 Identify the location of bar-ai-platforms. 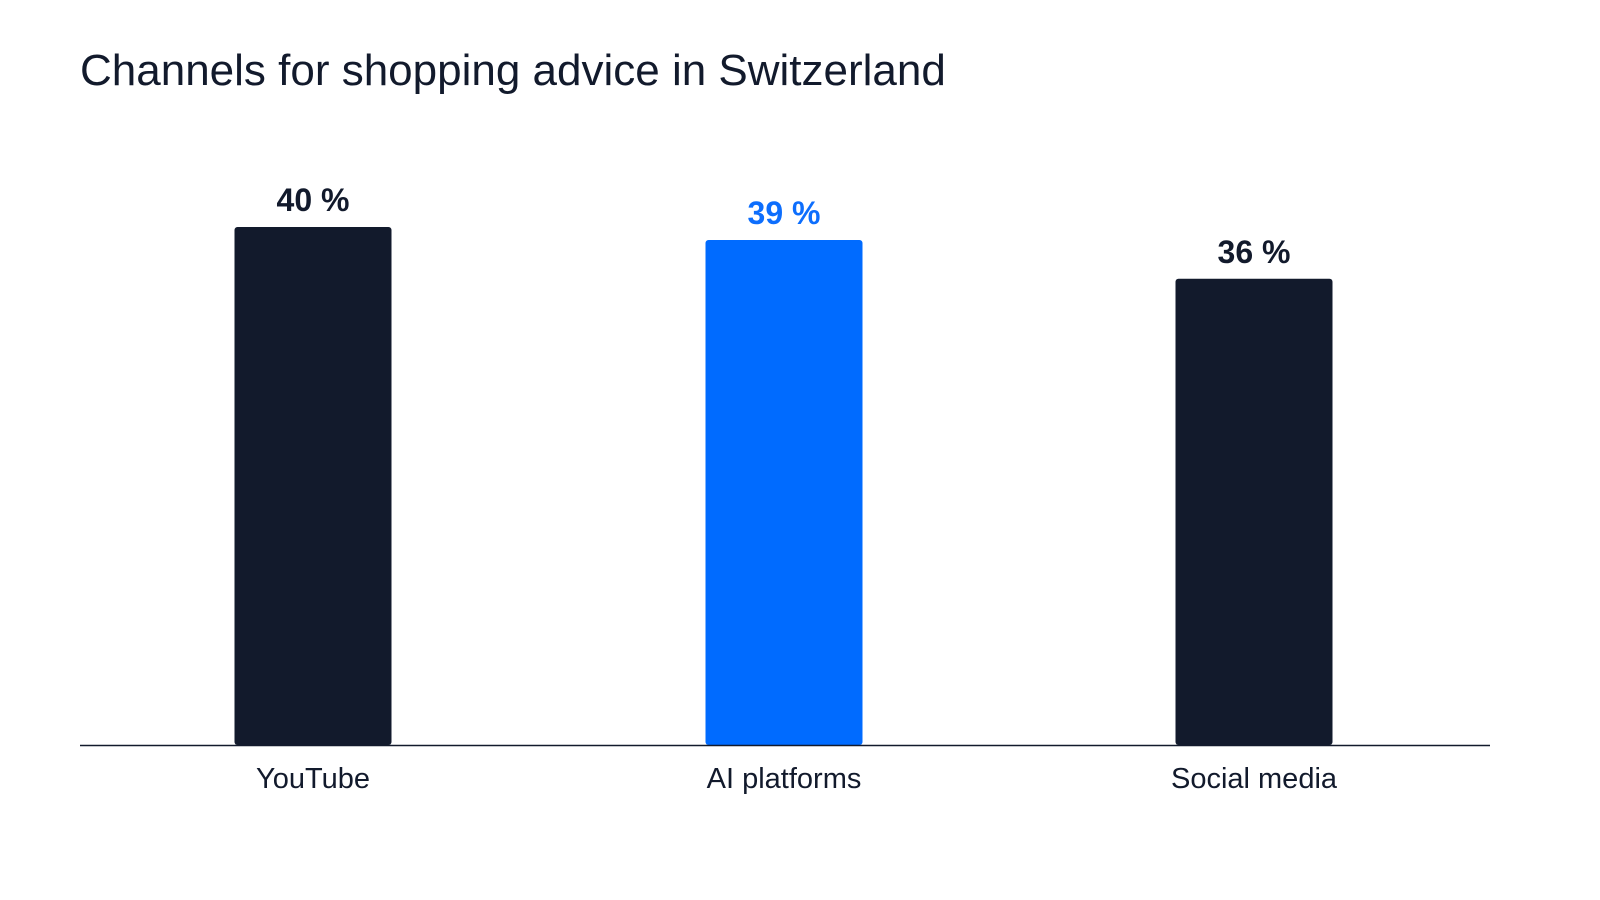
(784, 492).